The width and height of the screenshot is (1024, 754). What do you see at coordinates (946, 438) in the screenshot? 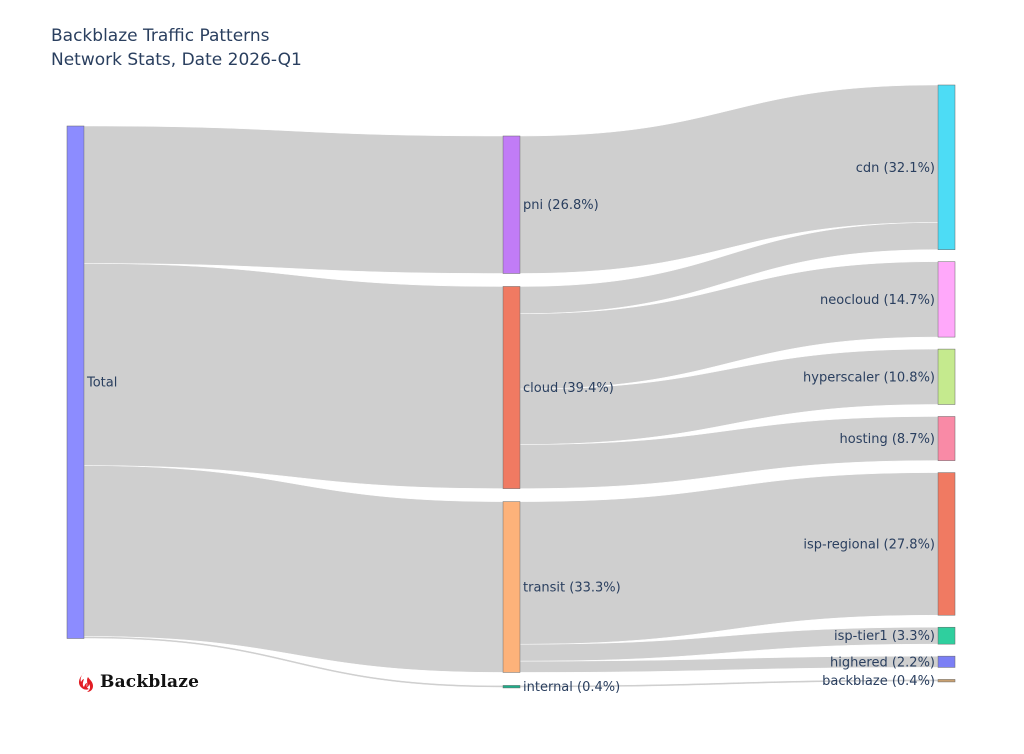
I see `node-hosting` at bounding box center [946, 438].